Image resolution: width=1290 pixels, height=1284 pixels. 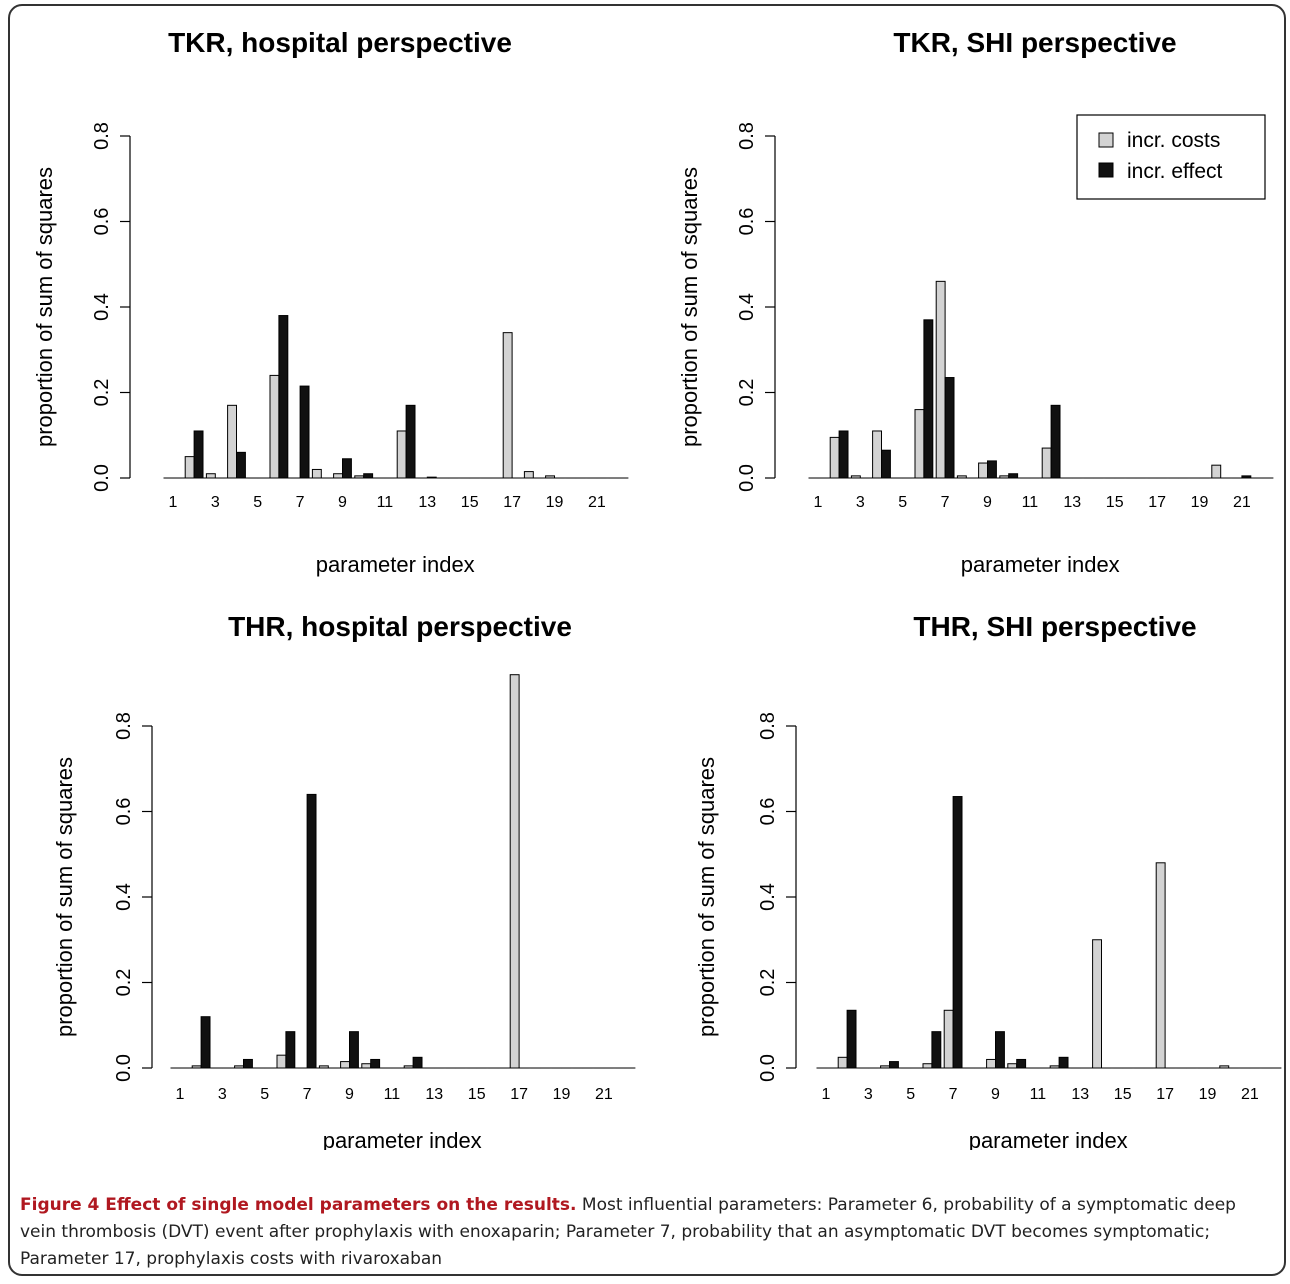 I want to click on legend-label-costs: incr. costs, so click(x=1173, y=140).